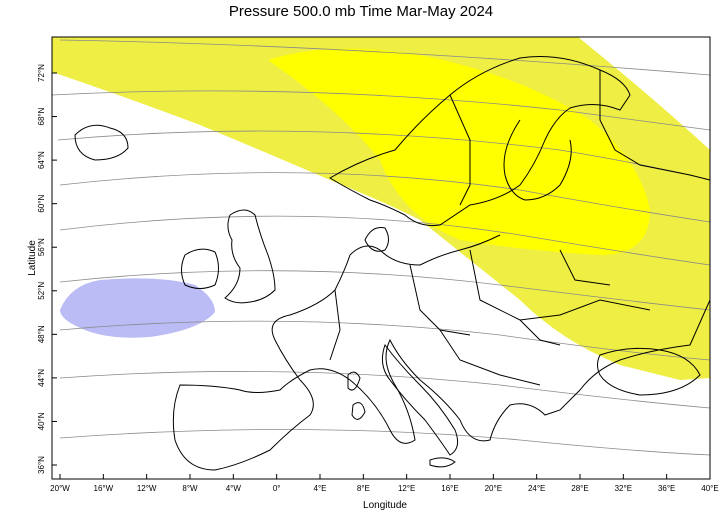 This screenshot has height=513, width=722. What do you see at coordinates (41, 204) in the screenshot?
I see `y-tick-label: 60°N` at bounding box center [41, 204].